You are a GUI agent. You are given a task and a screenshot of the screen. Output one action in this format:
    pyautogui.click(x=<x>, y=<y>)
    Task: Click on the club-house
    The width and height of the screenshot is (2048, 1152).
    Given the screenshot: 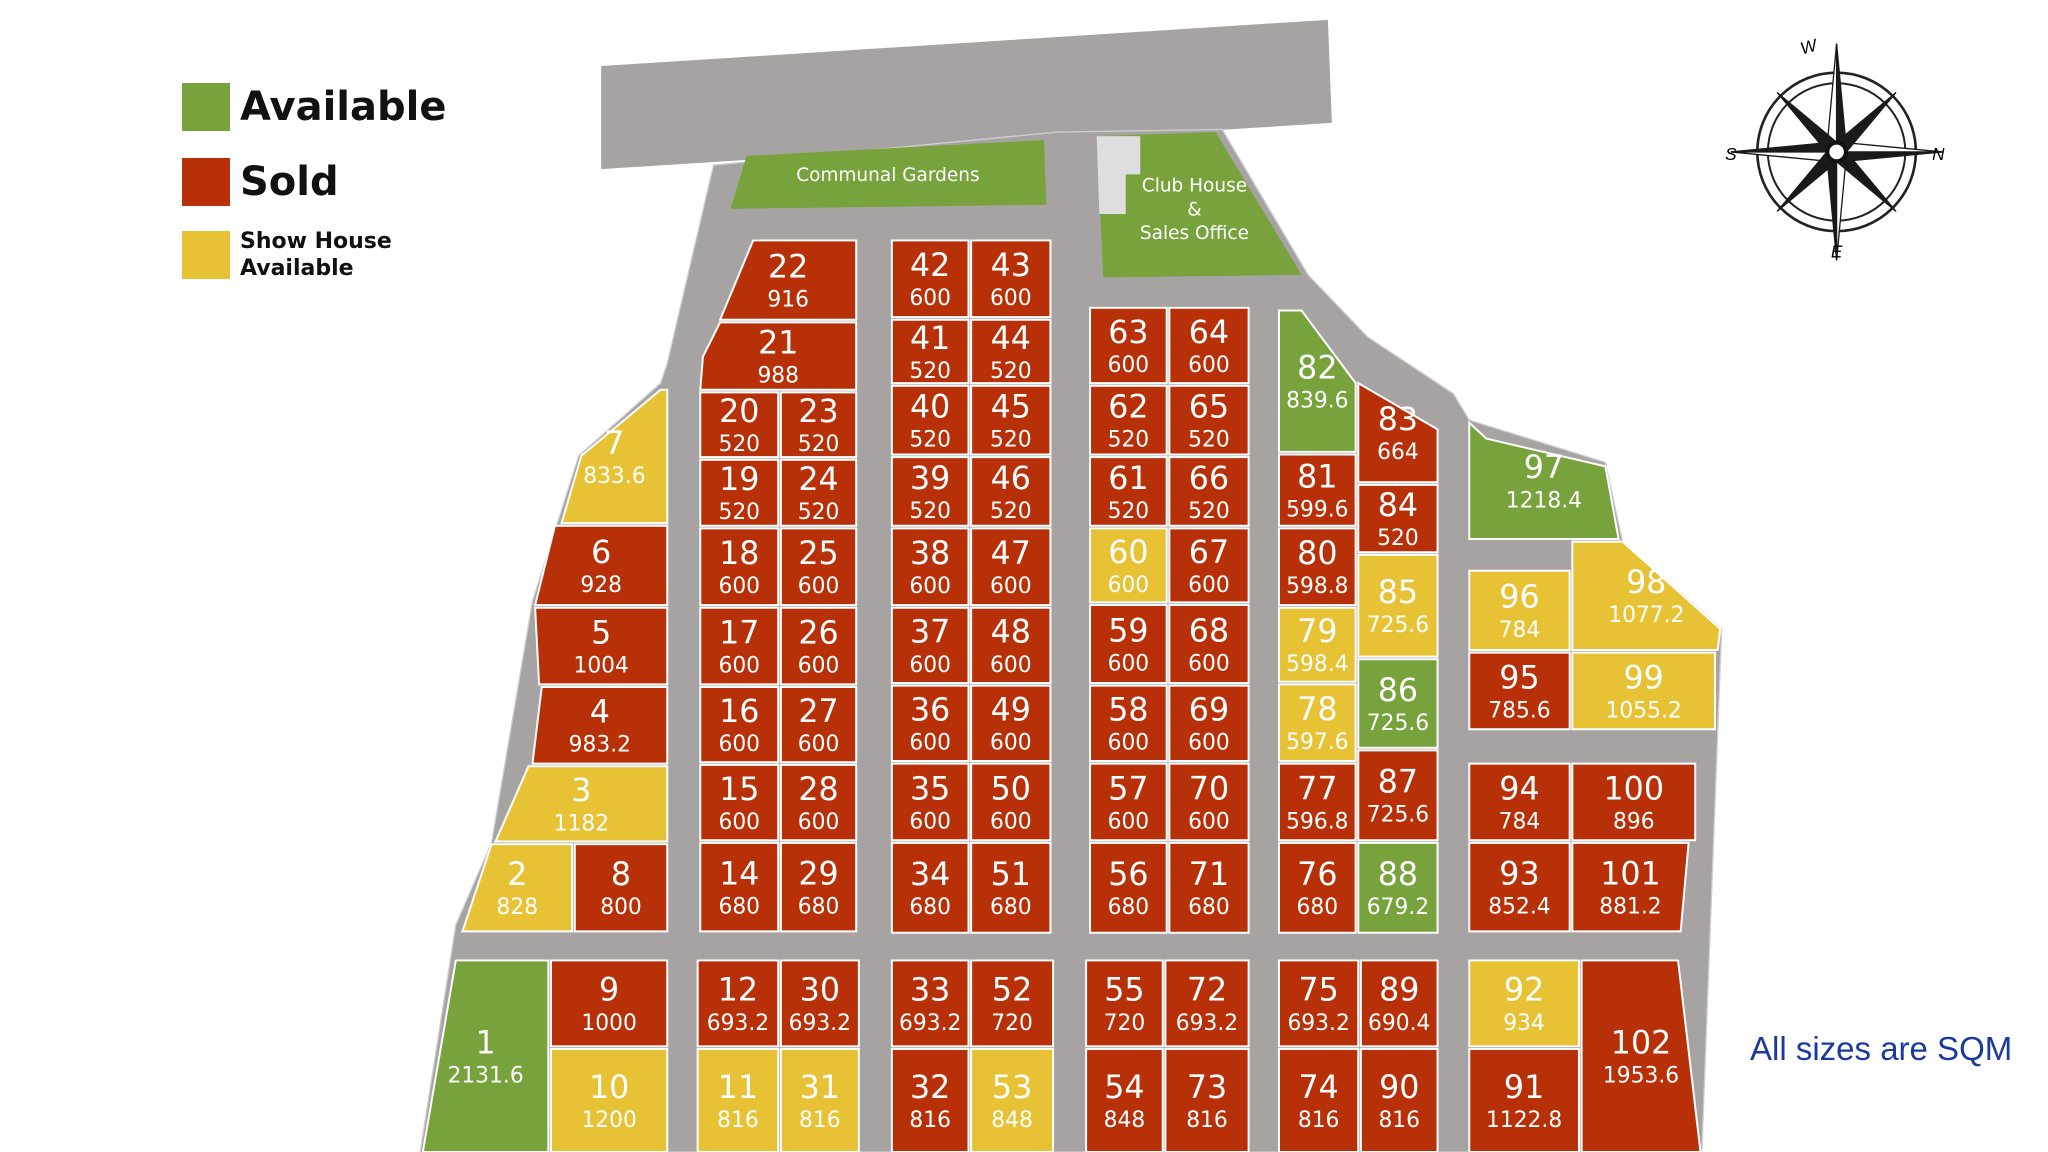 What is the action you would take?
    pyautogui.click(x=1199, y=205)
    